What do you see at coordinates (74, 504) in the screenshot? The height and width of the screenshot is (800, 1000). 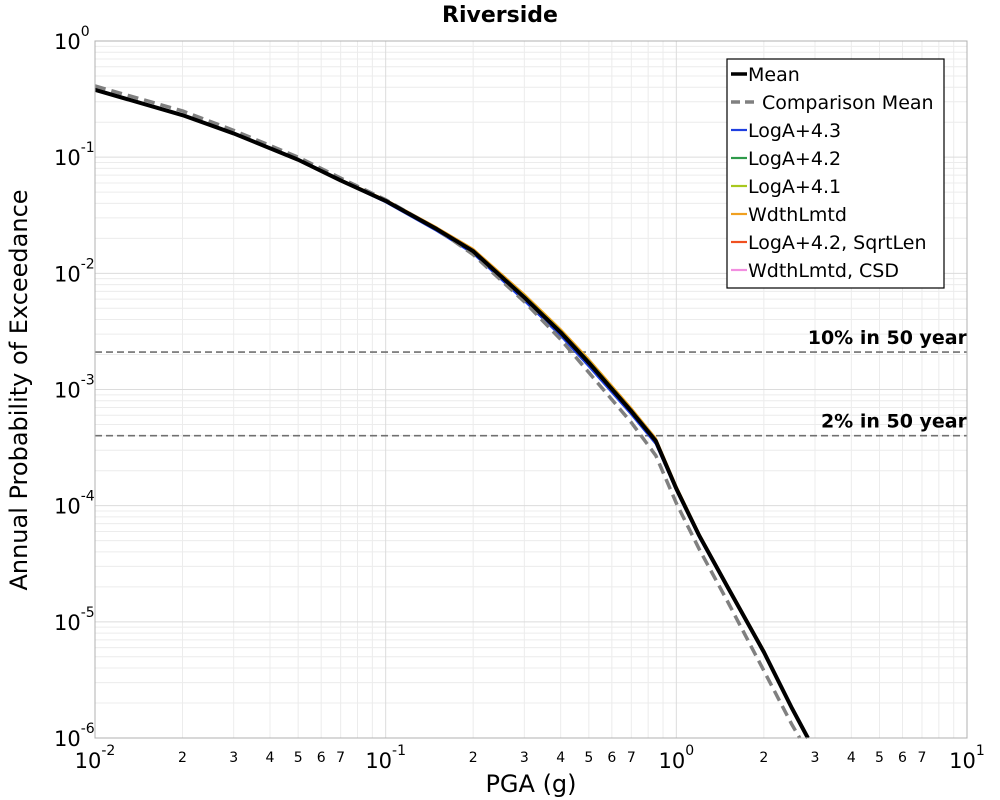 I see `y-tick-label: 10⁻⁴` at bounding box center [74, 504].